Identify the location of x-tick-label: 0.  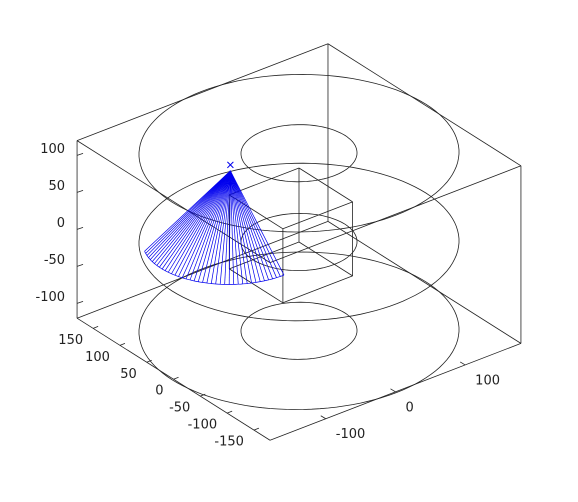
(159, 391).